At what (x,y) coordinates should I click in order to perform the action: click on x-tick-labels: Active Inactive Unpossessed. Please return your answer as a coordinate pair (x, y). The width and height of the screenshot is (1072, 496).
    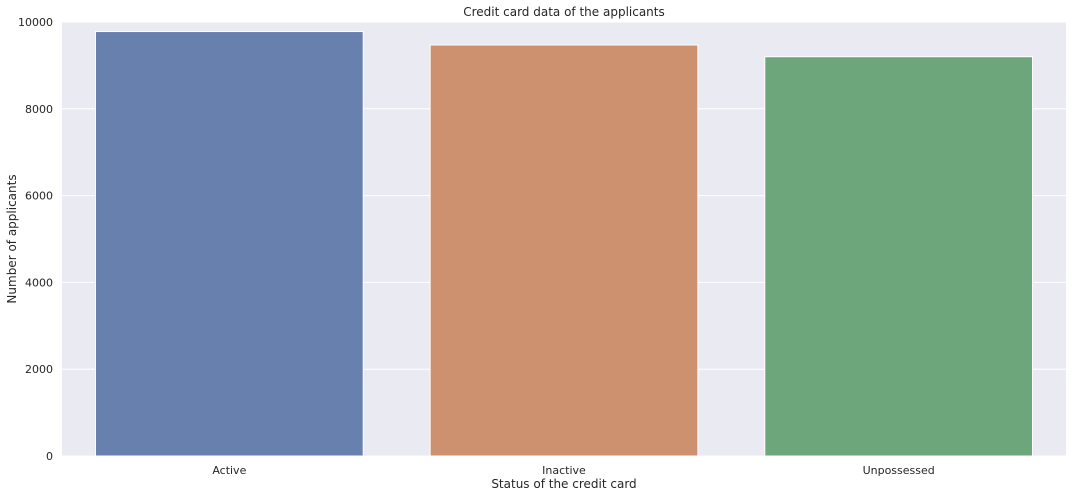
    Looking at the image, I should click on (573, 470).